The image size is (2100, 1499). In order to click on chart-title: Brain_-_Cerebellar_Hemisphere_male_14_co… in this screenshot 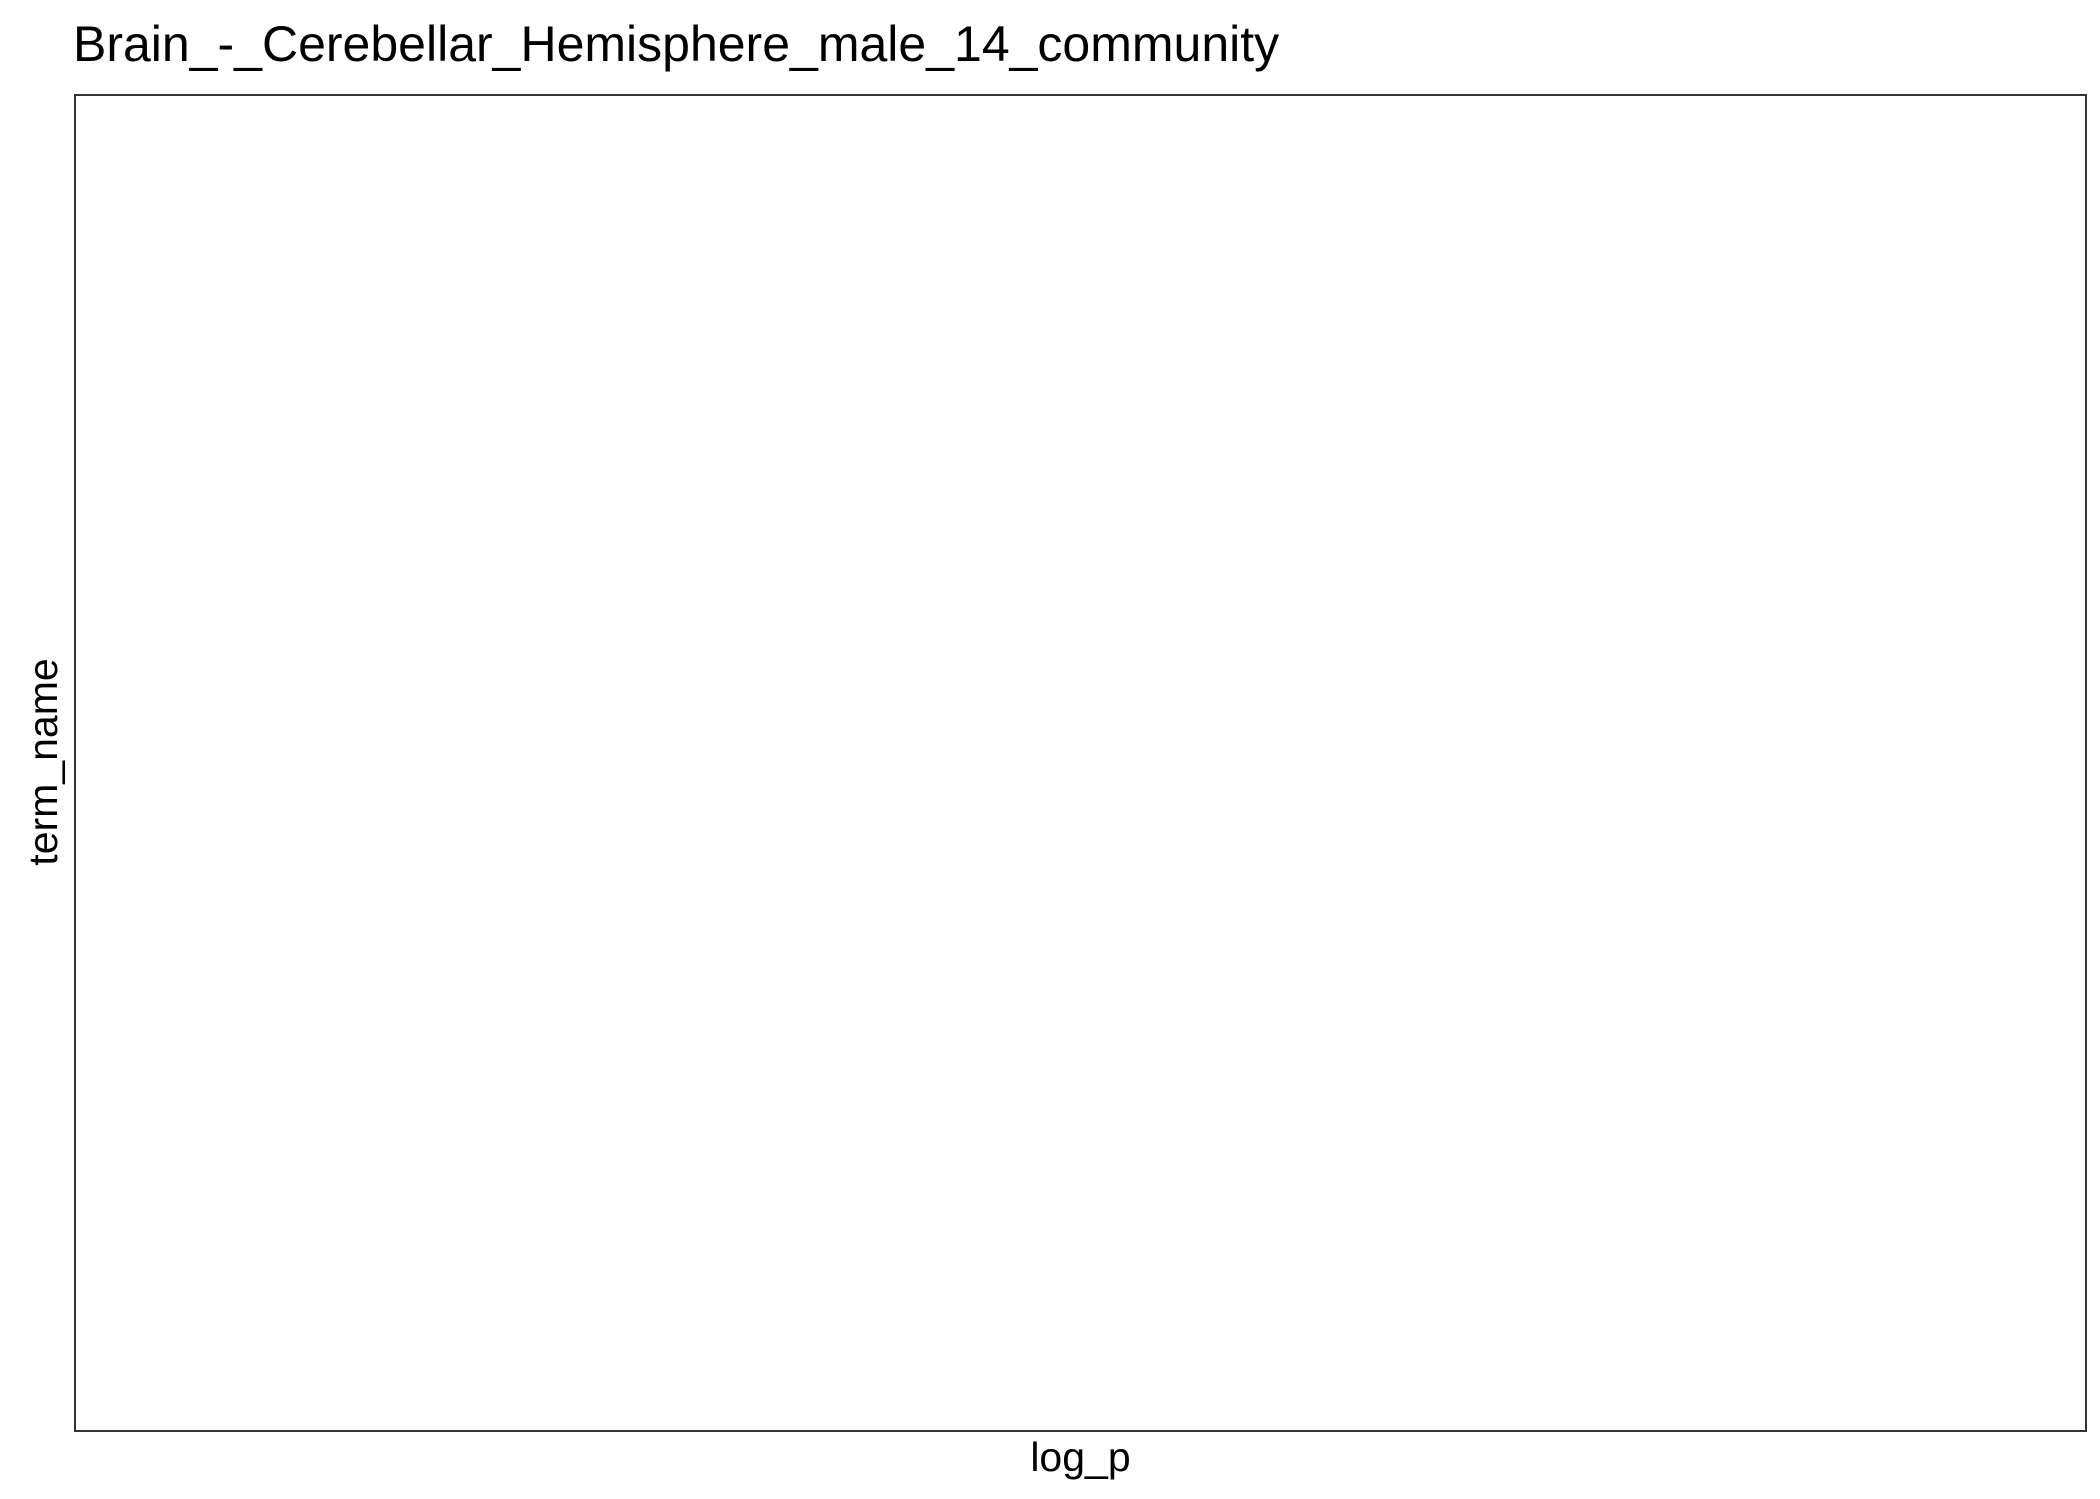, I will do `click(676, 44)`.